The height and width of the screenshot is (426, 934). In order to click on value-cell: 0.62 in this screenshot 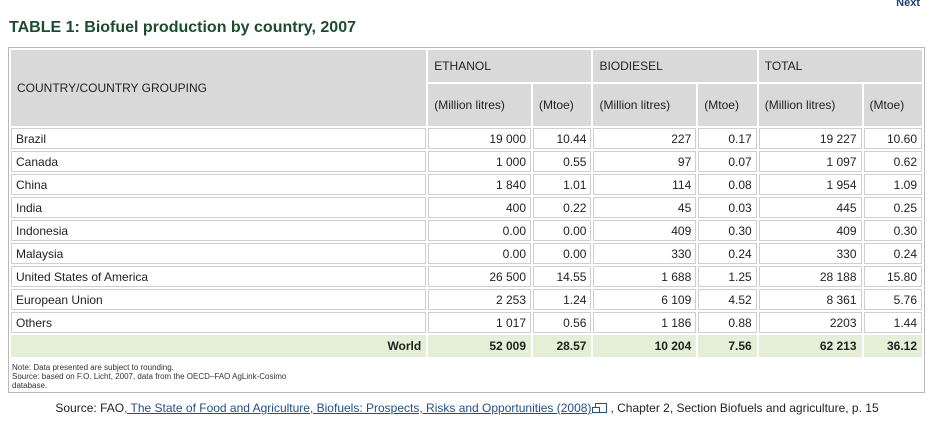, I will do `click(892, 161)`.